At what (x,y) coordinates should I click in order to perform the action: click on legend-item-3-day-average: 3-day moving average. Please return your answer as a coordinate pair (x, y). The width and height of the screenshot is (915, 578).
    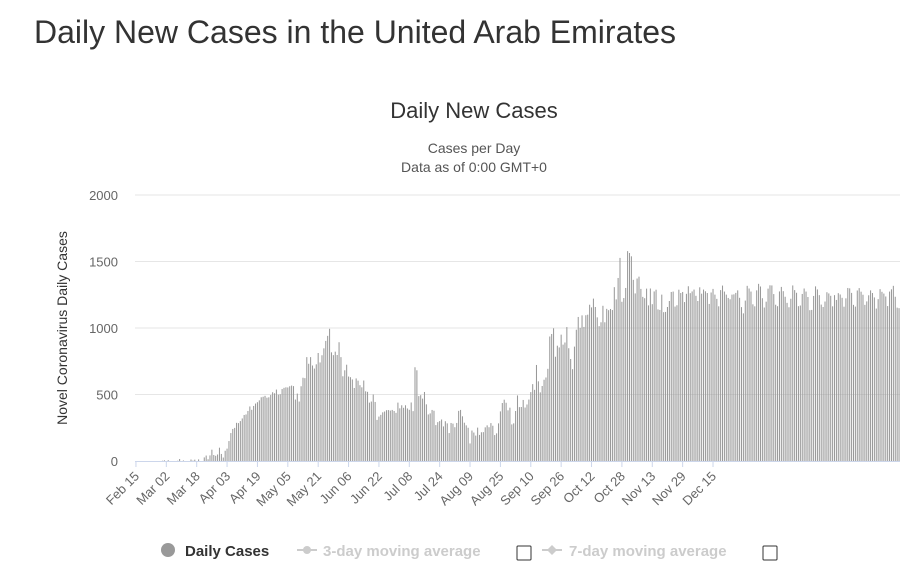
    Looking at the image, I should click on (389, 551).